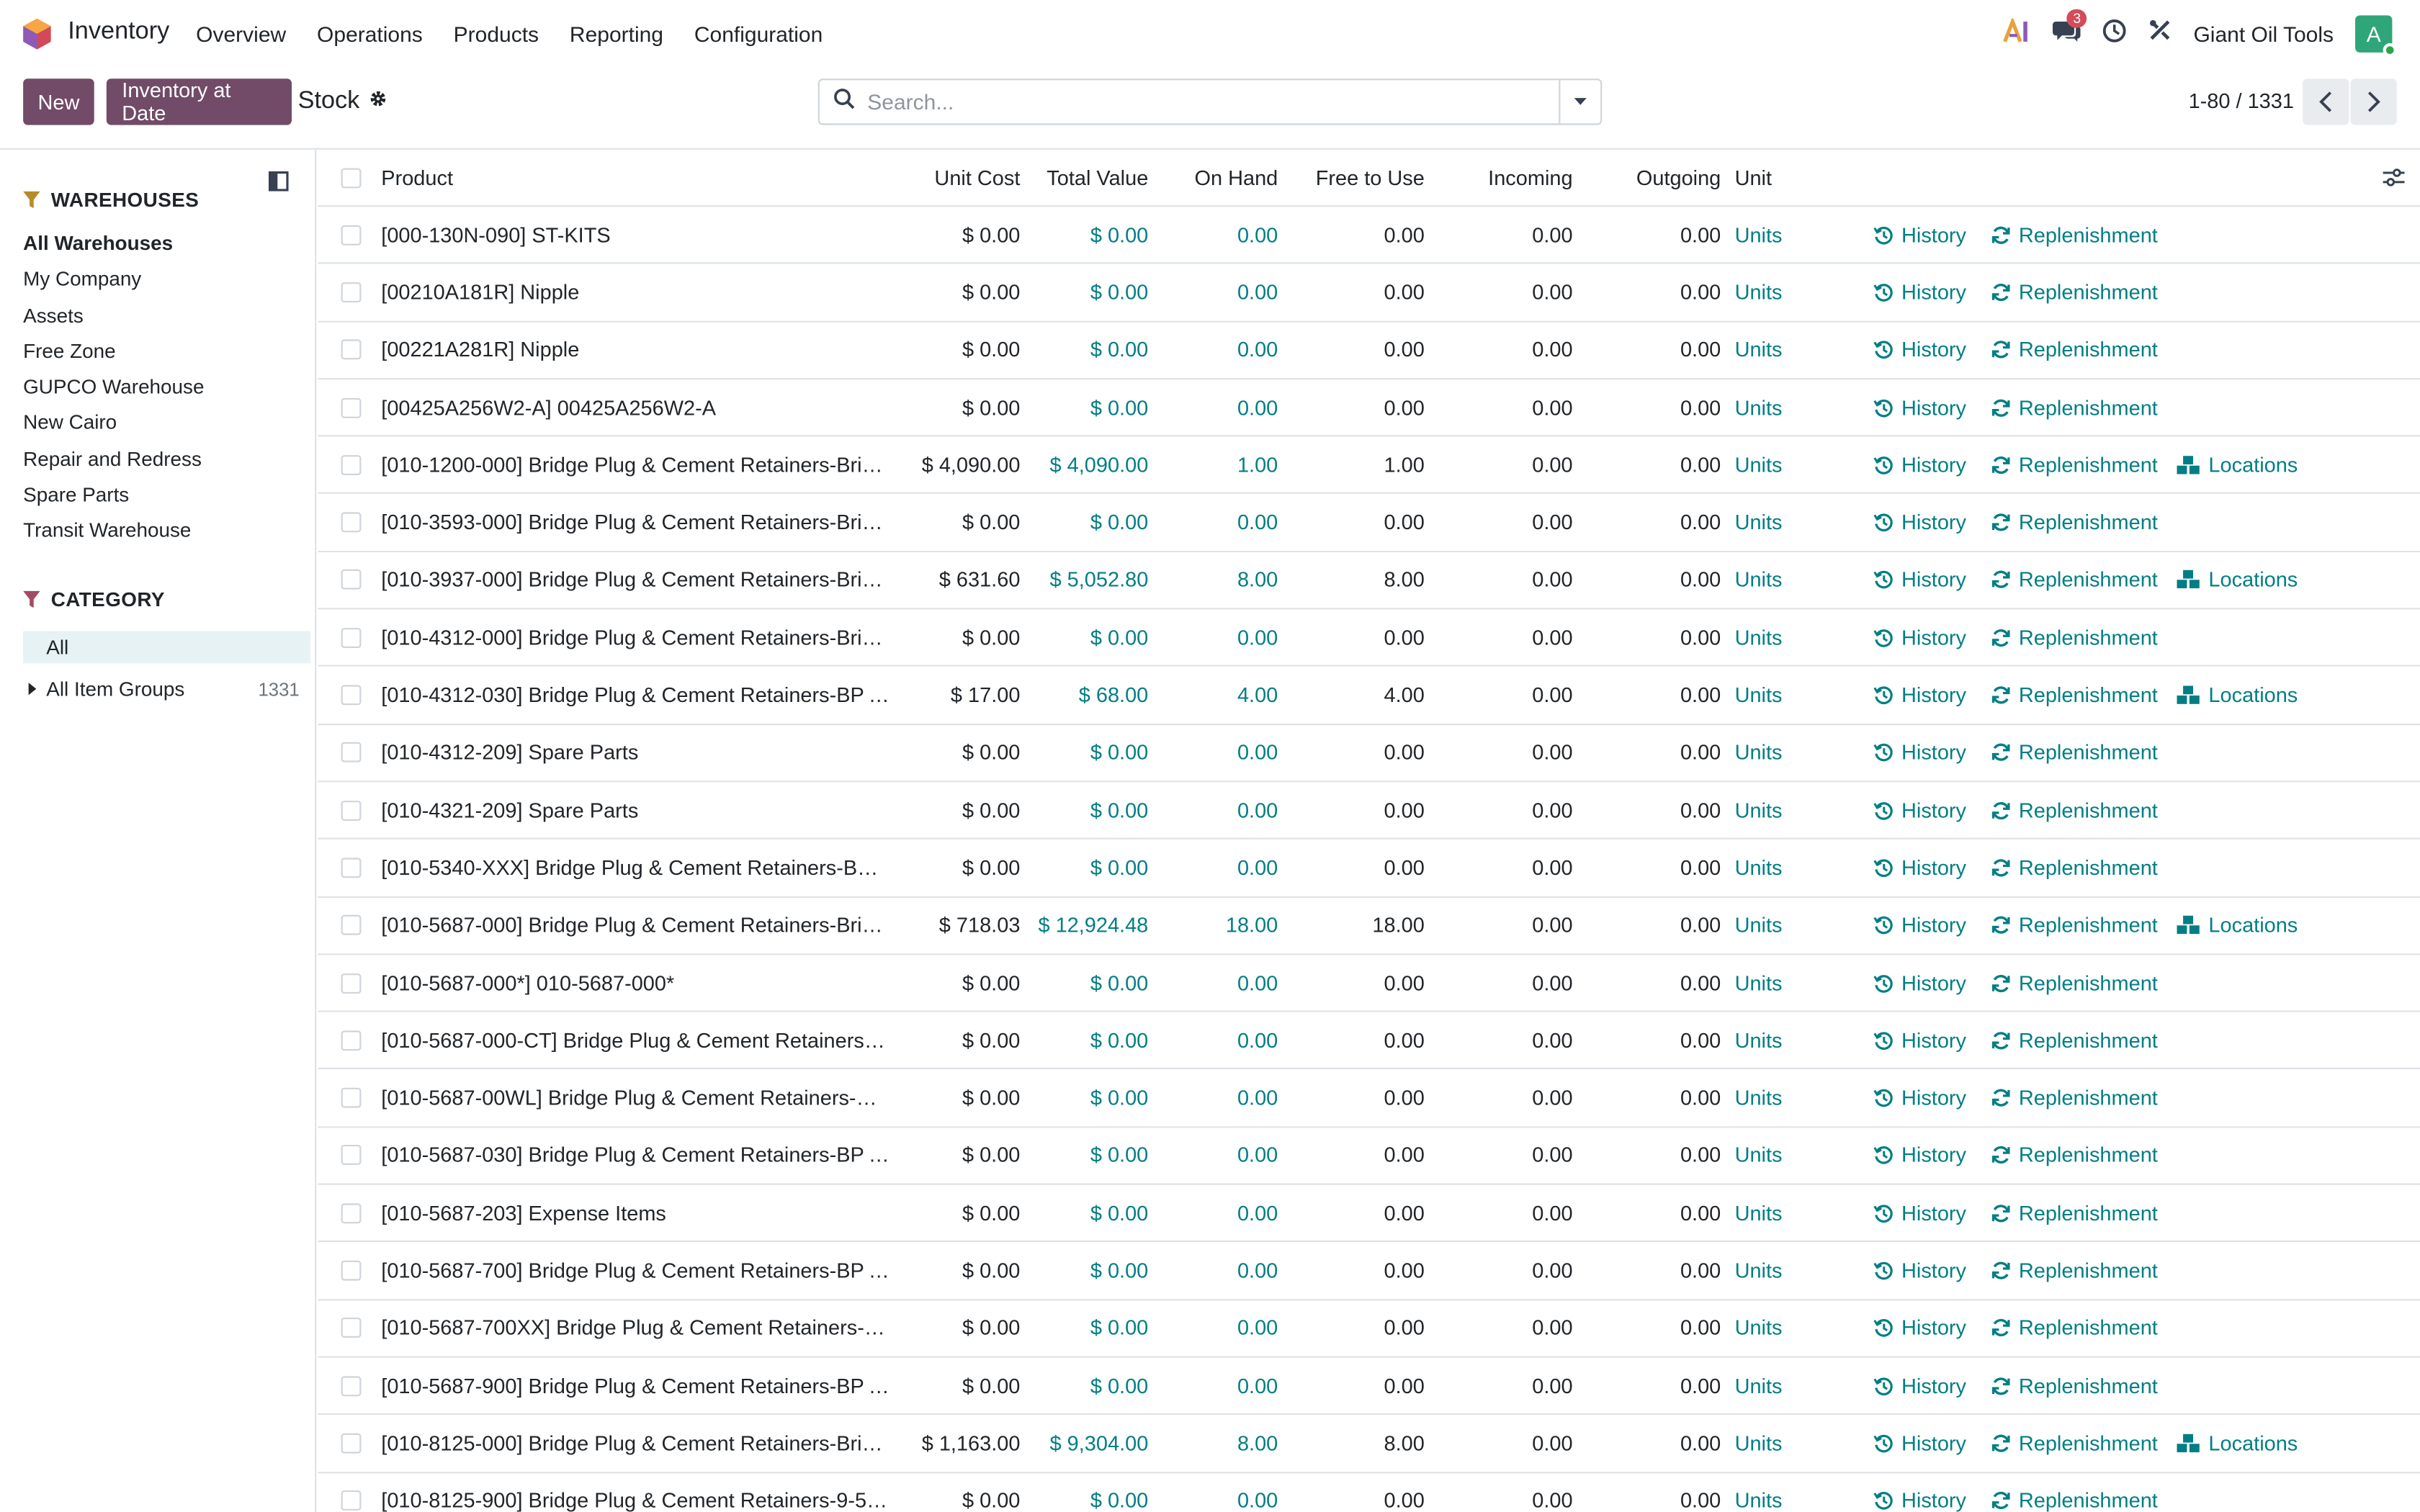  I want to click on warehouse-item: Spare Parts, so click(76, 494).